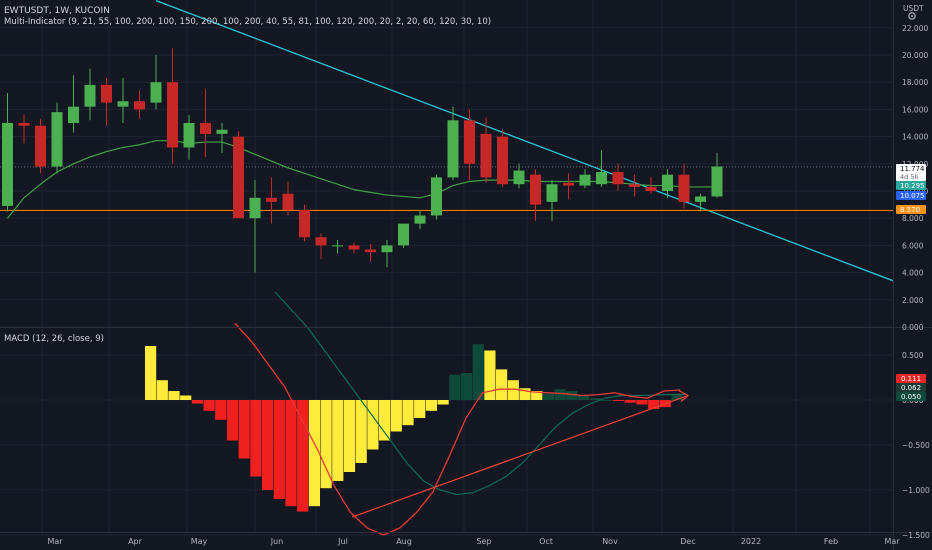 Image resolution: width=932 pixels, height=550 pixels. Describe the element at coordinates (342, 541) in the screenshot. I see `x-axis-label: Jul` at that location.